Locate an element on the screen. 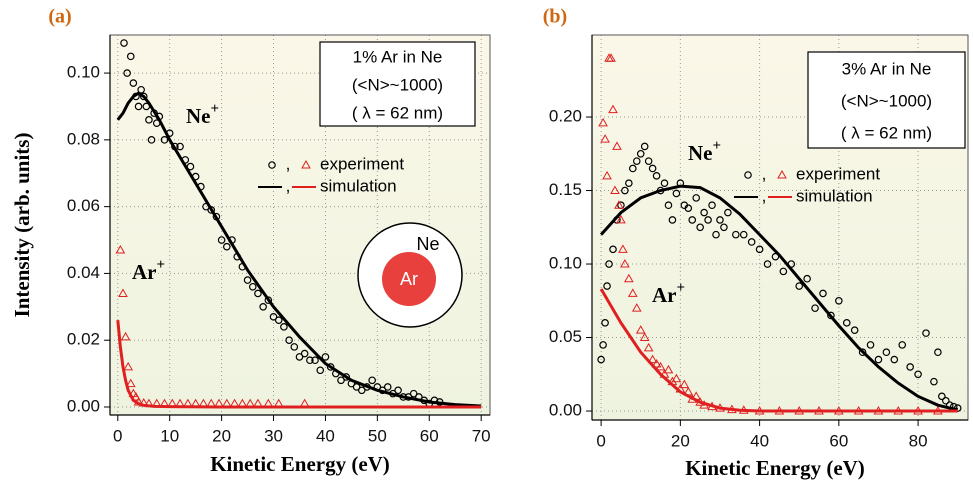 This screenshot has width=973, height=484. info-text: (<N>~1000) is located at coordinates (397, 84).